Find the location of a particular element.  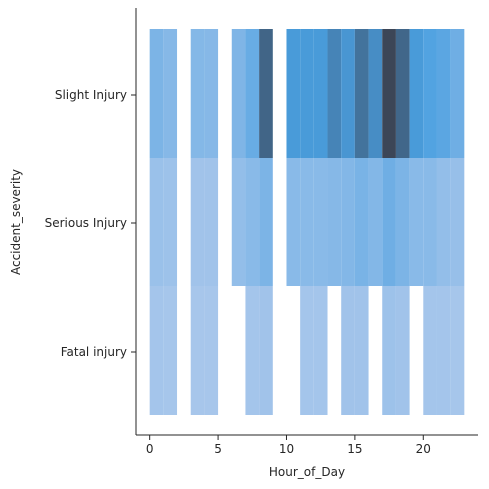

y-ticks: Fatal injury Serious Injury Slight Injury is located at coordinates (90, 223).